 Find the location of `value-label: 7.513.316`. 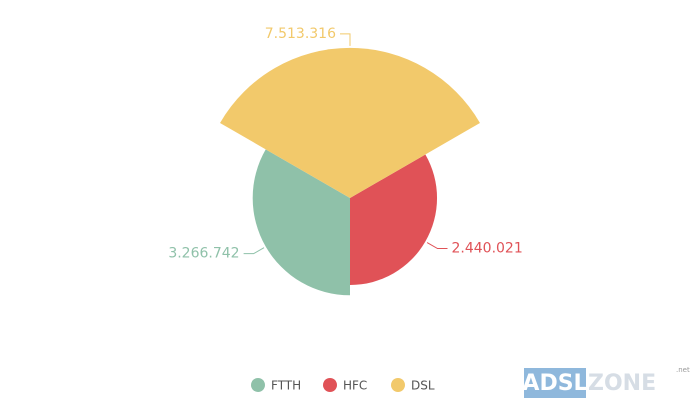

value-label: 7.513.316 is located at coordinates (300, 34).